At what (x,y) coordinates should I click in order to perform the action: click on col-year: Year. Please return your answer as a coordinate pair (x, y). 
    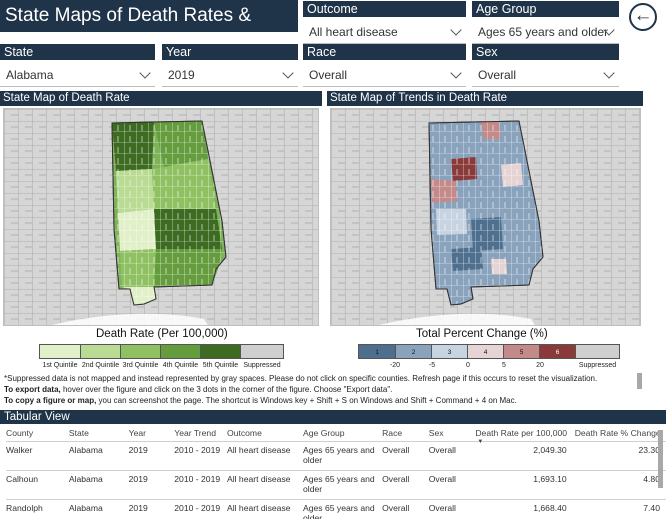
    Looking at the image, I should click on (137, 433).